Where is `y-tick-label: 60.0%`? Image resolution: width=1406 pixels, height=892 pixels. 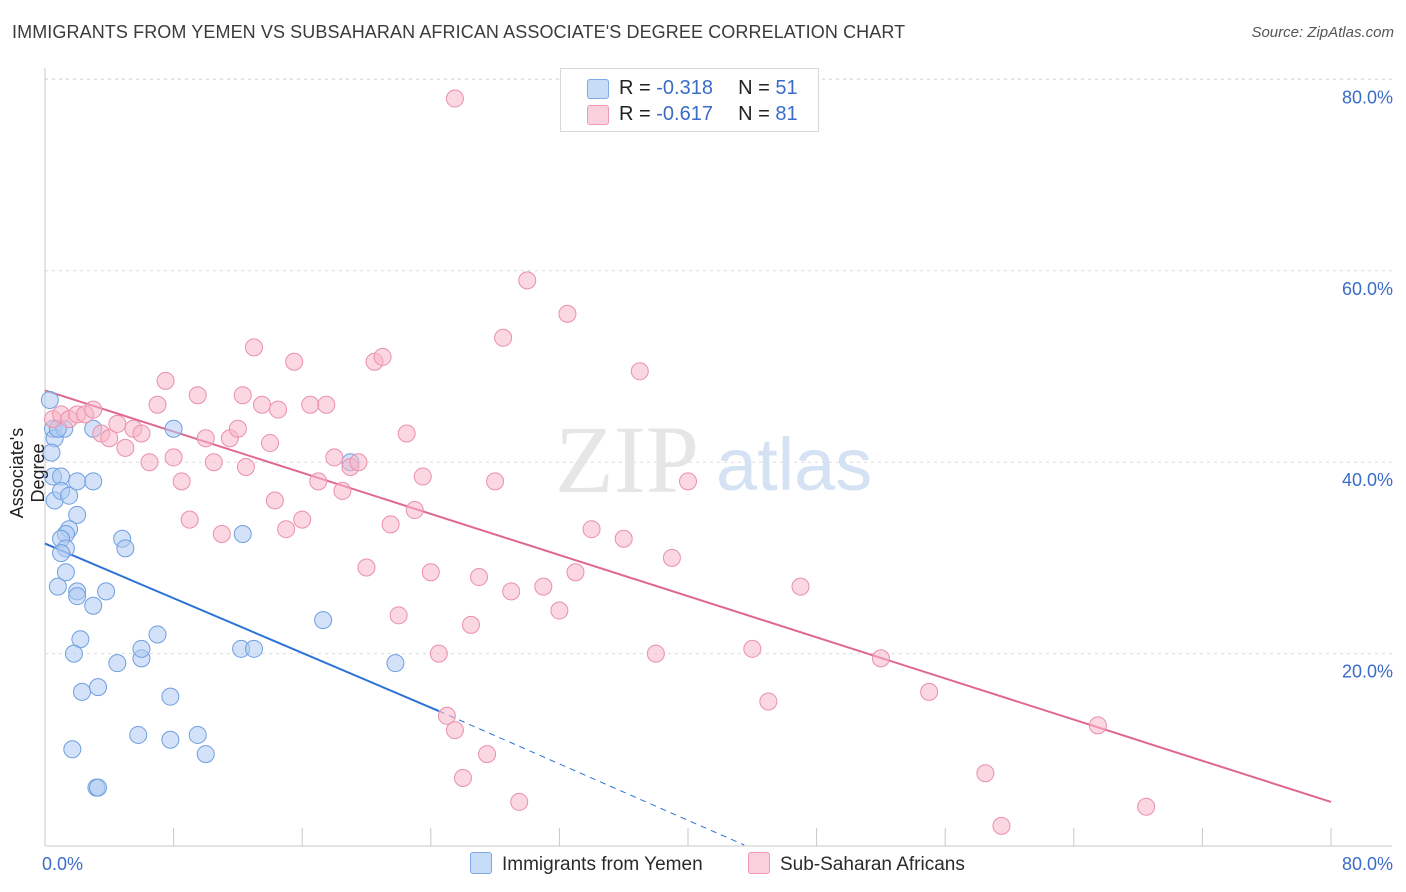
y-tick-label: 60.0% is located at coordinates (1367, 289).